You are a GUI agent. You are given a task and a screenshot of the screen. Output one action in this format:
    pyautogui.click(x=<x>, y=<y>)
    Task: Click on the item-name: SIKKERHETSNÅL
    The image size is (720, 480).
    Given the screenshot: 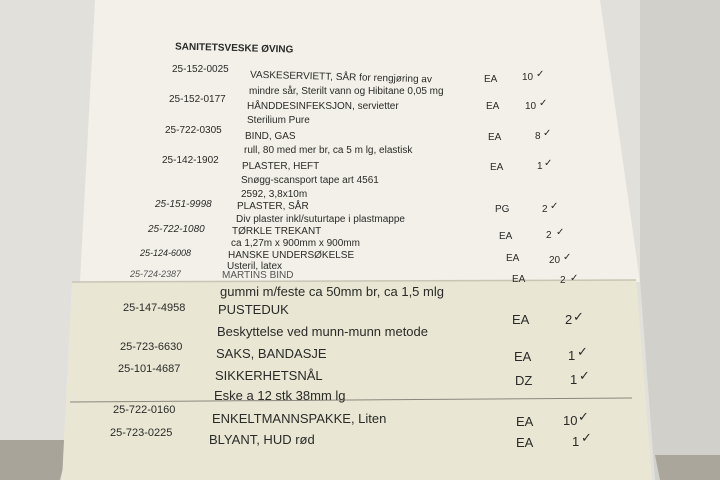 What is the action you would take?
    pyautogui.click(x=269, y=375)
    